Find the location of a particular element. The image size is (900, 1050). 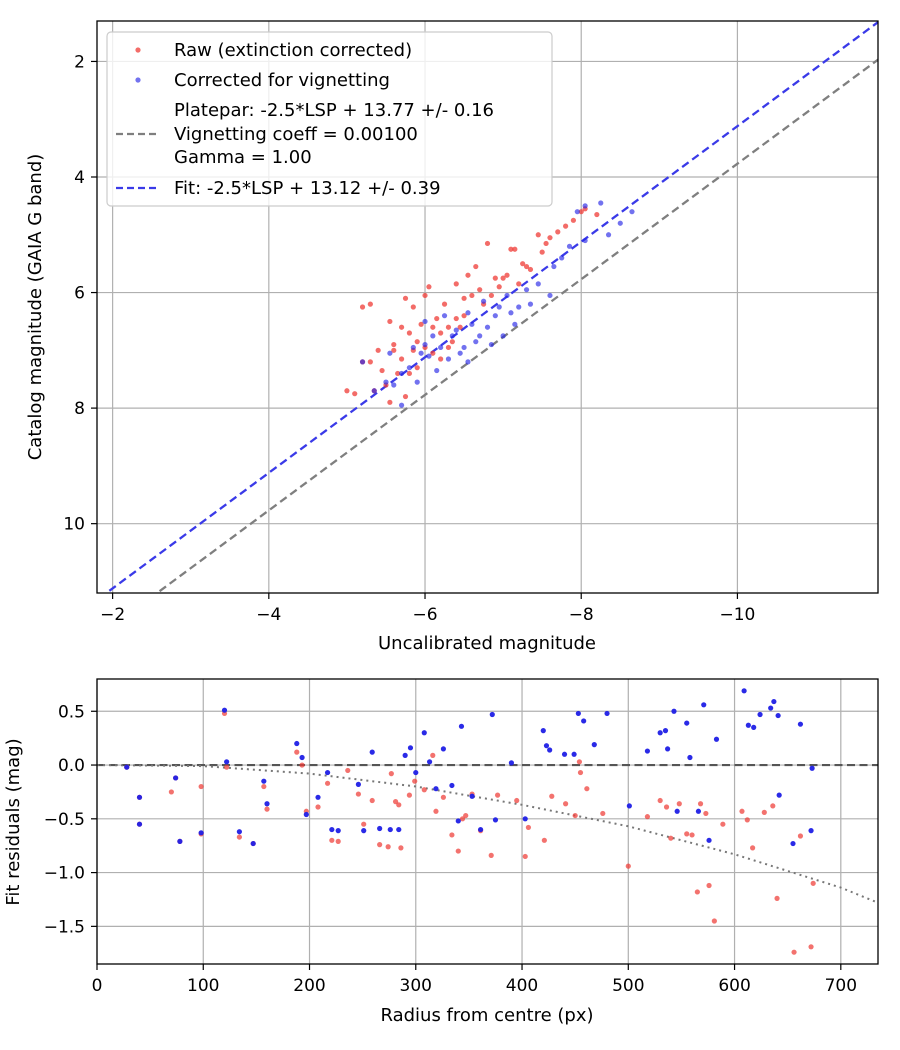

legend-fit-label: Fit: -2.5*LSP + 13.12 +/- 0.39 is located at coordinates (307, 188).